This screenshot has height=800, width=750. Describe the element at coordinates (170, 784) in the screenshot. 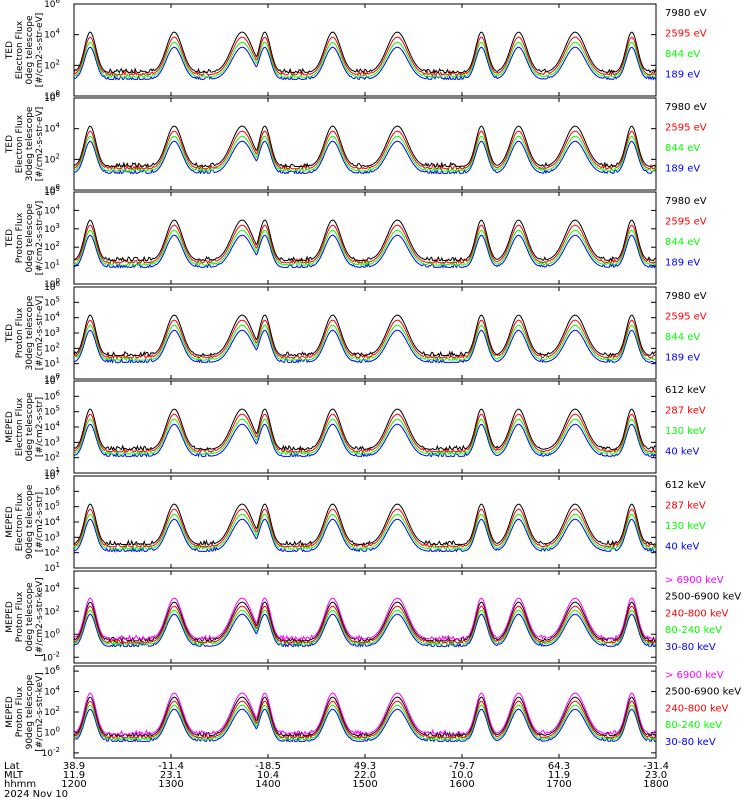

I see `x-tick-label-hhmm: 1300` at that location.